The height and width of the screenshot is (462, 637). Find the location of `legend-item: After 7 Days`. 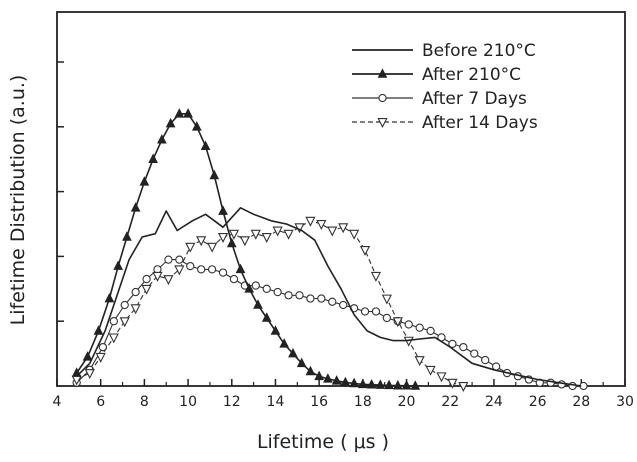

legend-item: After 7 Days is located at coordinates (439, 99).